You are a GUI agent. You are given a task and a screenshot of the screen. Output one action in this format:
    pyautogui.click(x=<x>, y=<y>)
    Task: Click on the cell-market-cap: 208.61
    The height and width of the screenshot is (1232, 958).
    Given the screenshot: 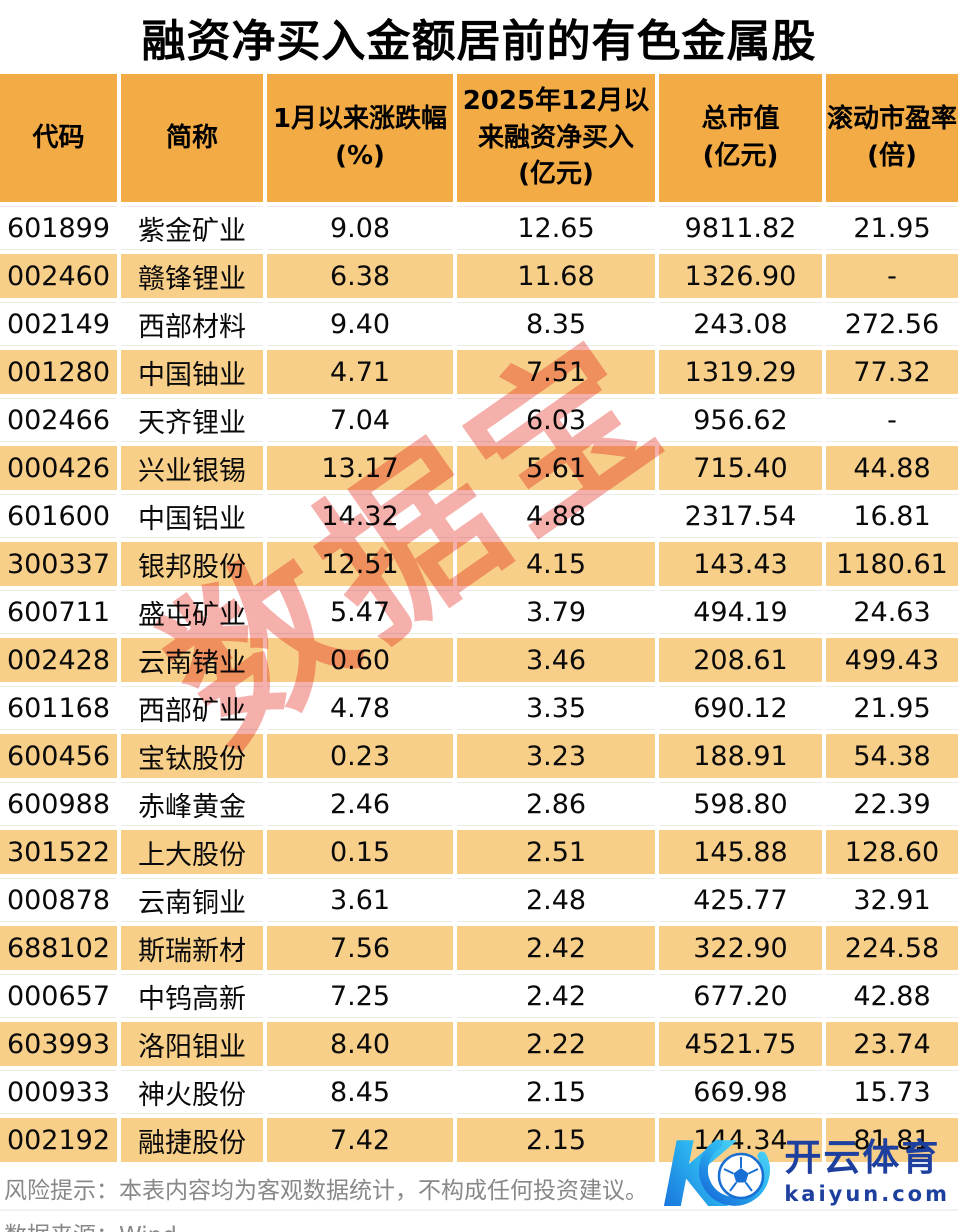 What is the action you would take?
    pyautogui.click(x=740, y=660)
    